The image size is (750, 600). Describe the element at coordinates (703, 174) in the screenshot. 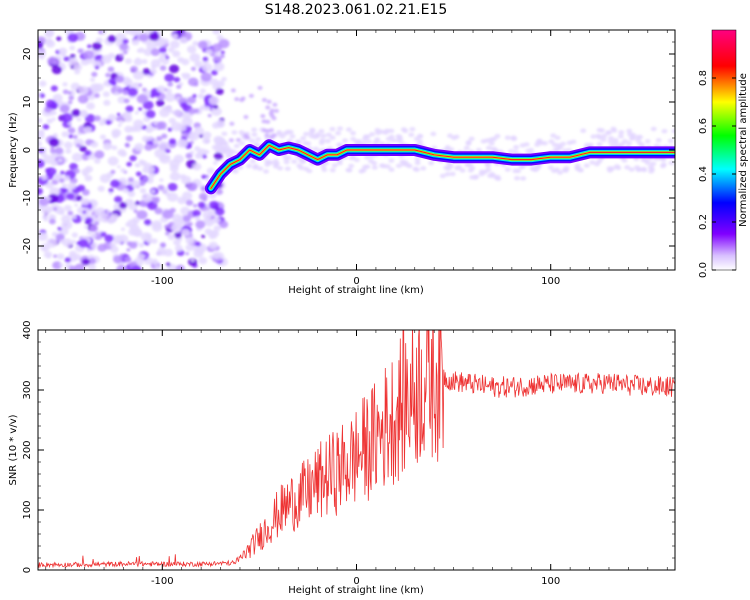

I see `colorbar-tick-label: 0.4` at that location.